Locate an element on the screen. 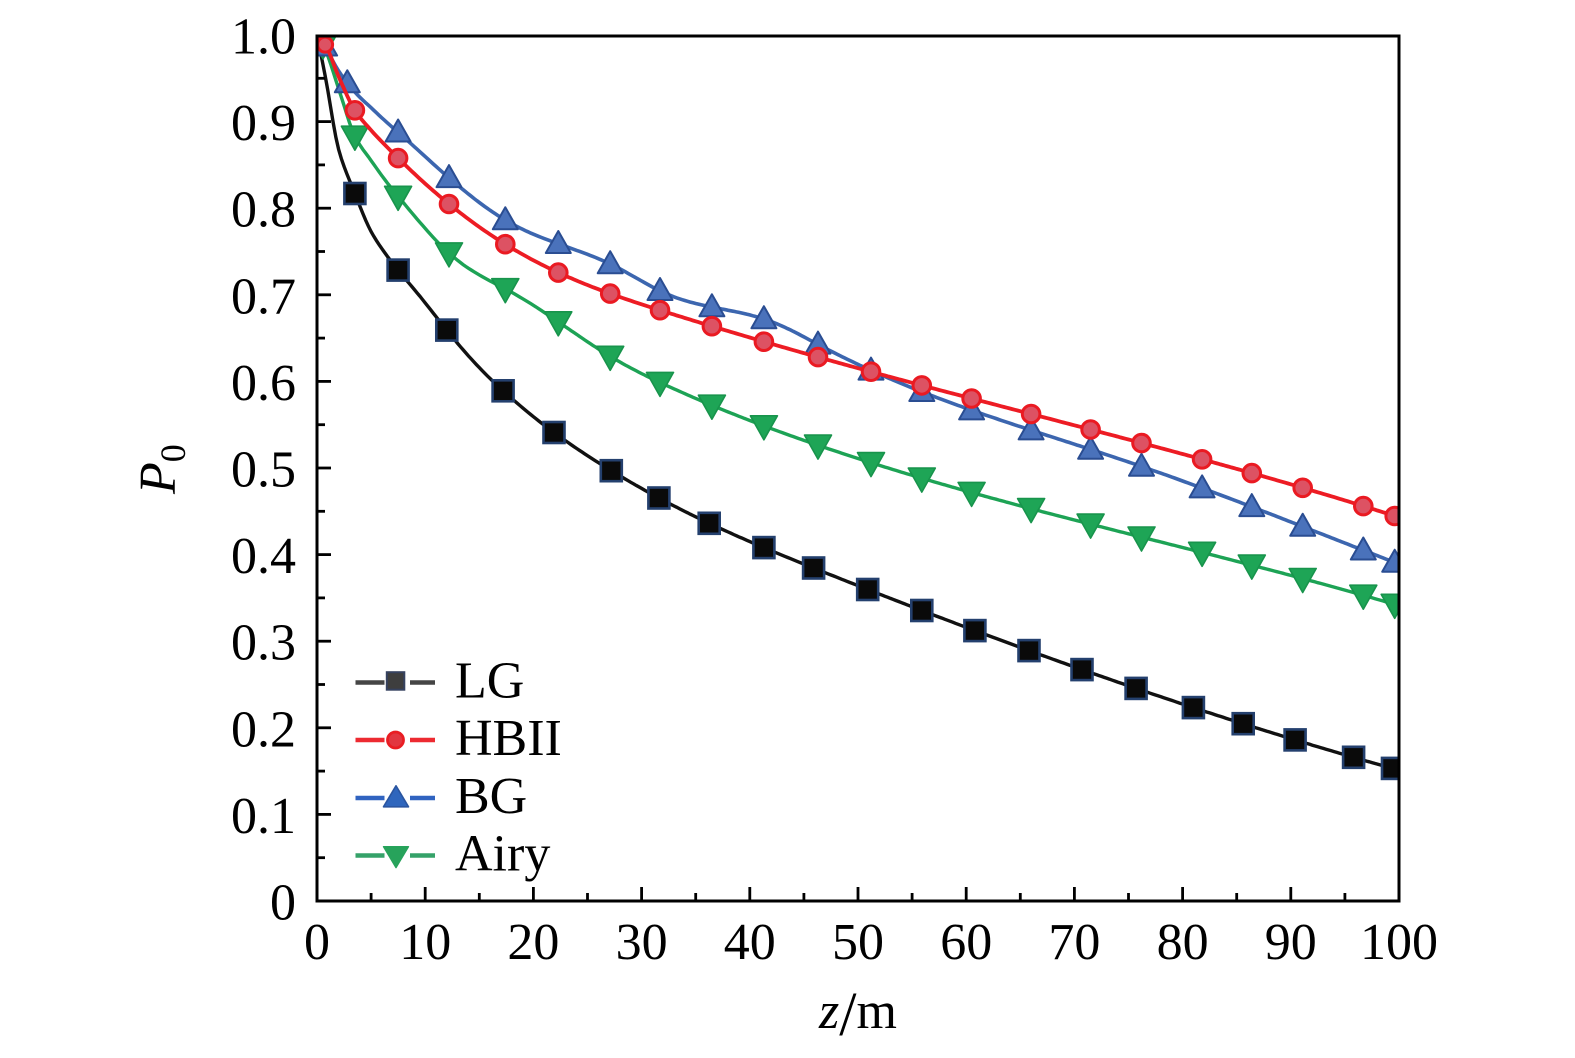 This screenshot has height=1058, width=1575. svg-text: z/m is located at coordinates (857, 1015).